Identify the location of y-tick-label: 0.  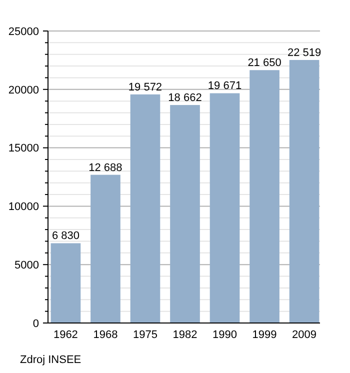
(35, 324).